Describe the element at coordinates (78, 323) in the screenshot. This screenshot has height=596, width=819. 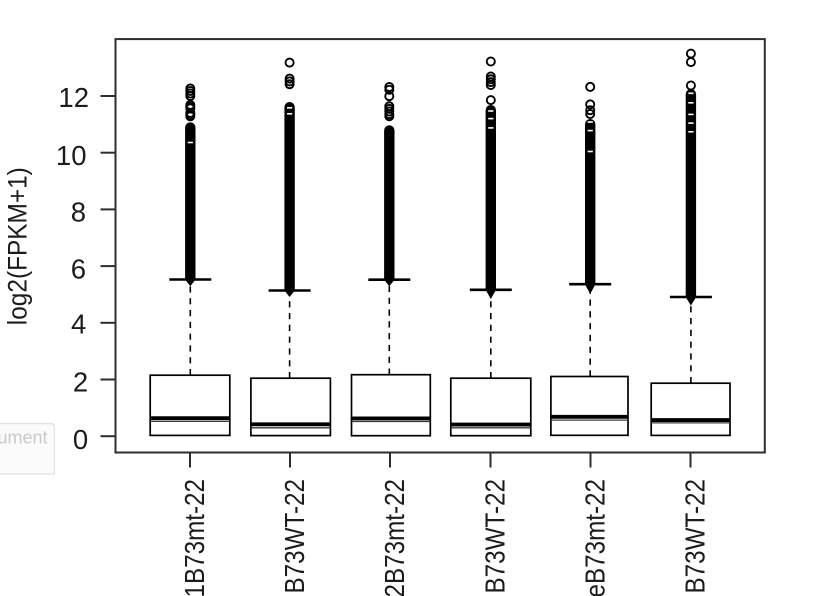
I see `svg-text: 4` at that location.